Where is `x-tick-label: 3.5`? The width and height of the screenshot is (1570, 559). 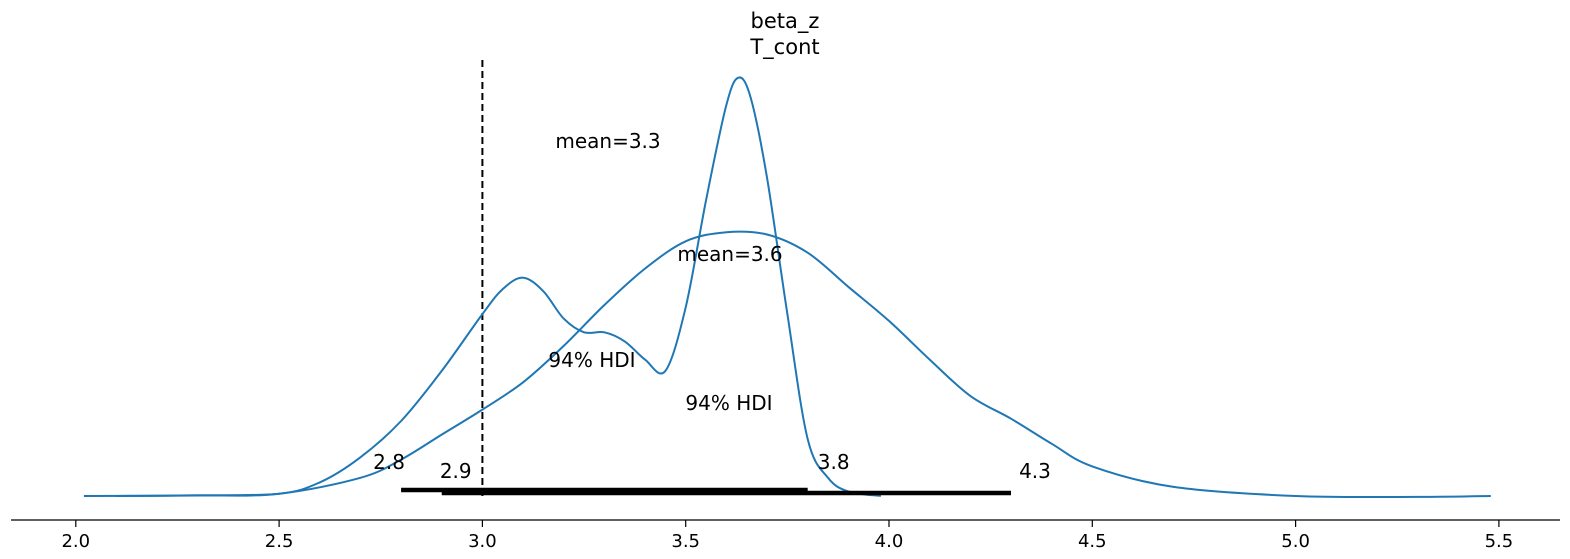
x-tick-label: 3.5 is located at coordinates (685, 541).